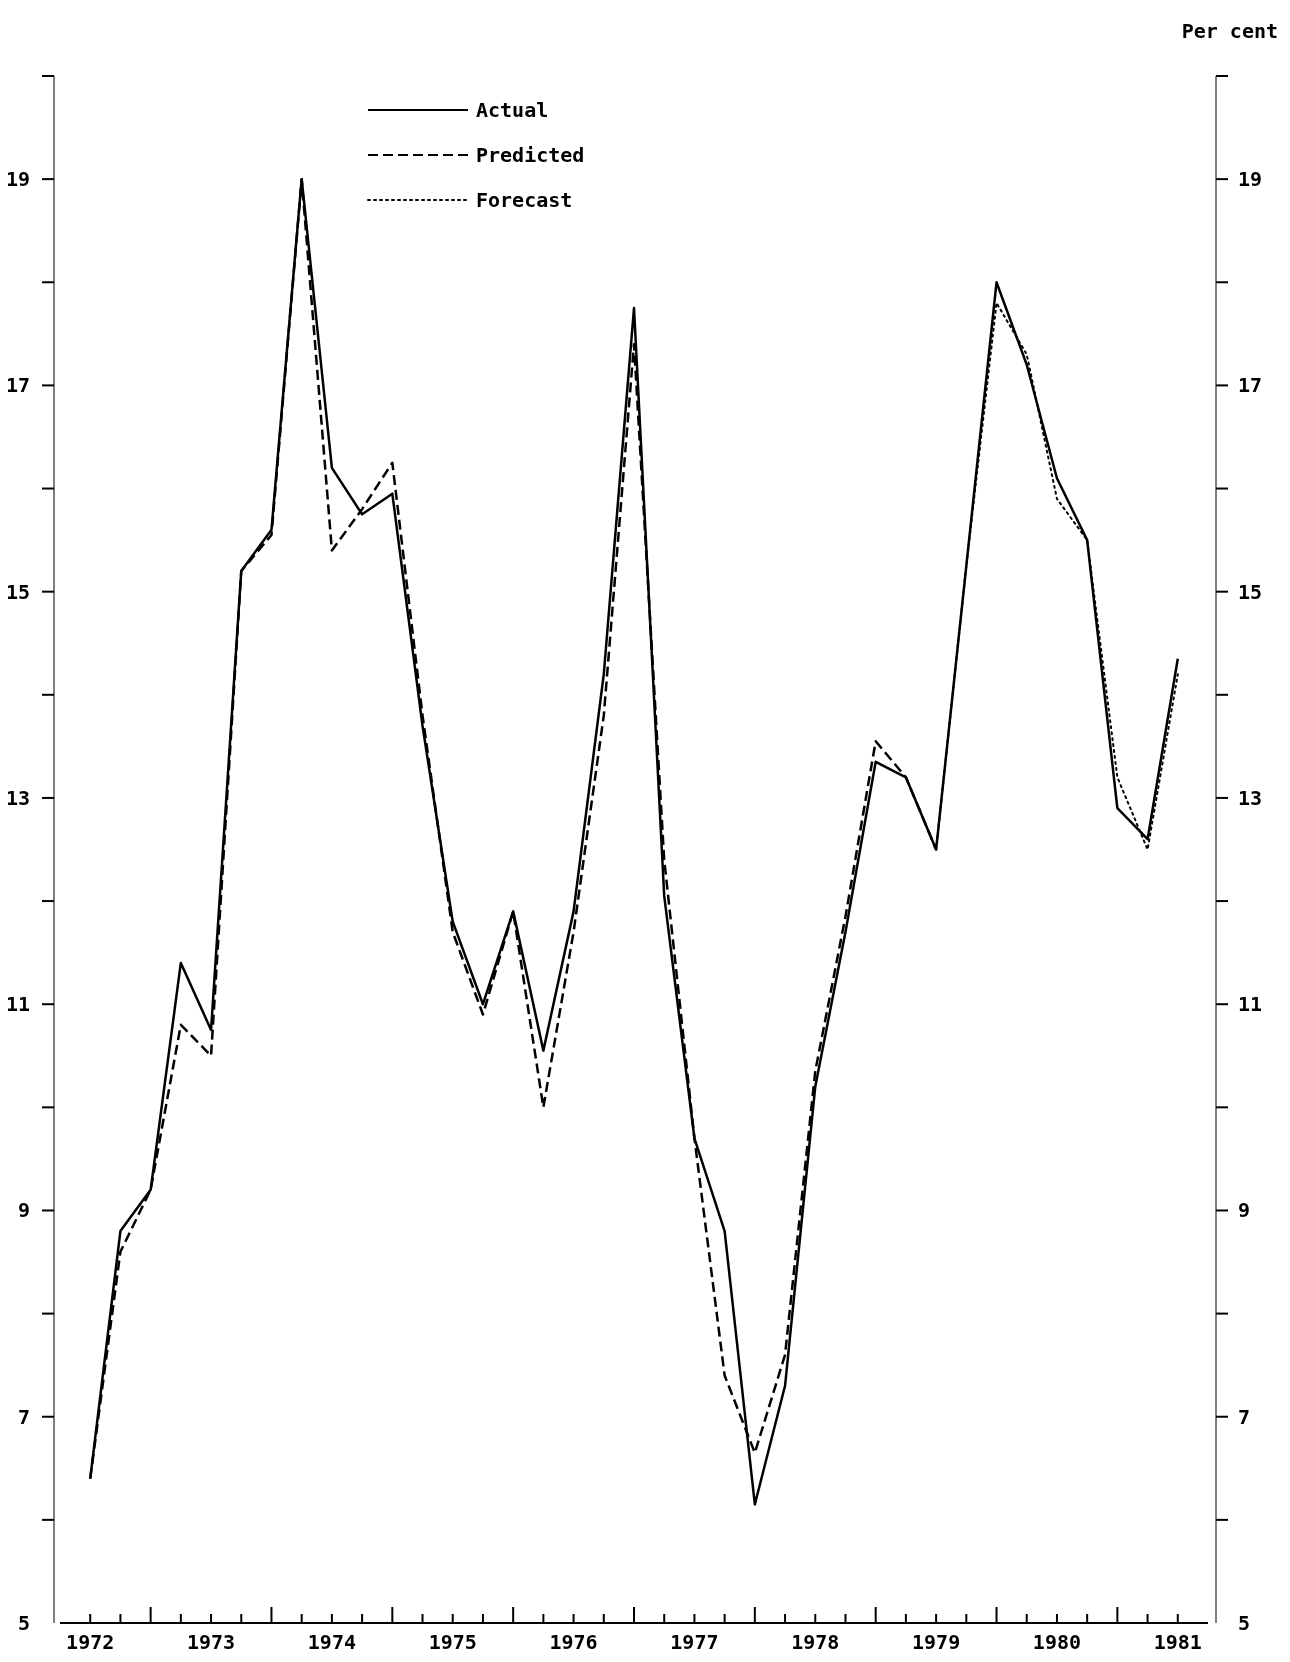  Describe the element at coordinates (1250, 1004) in the screenshot. I see `y2-tick-label: 11` at that location.